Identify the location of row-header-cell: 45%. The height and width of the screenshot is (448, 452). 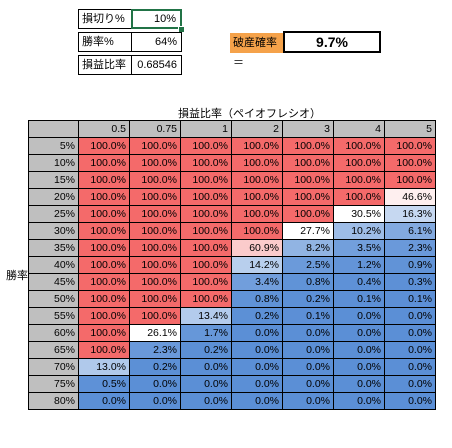
(53, 282).